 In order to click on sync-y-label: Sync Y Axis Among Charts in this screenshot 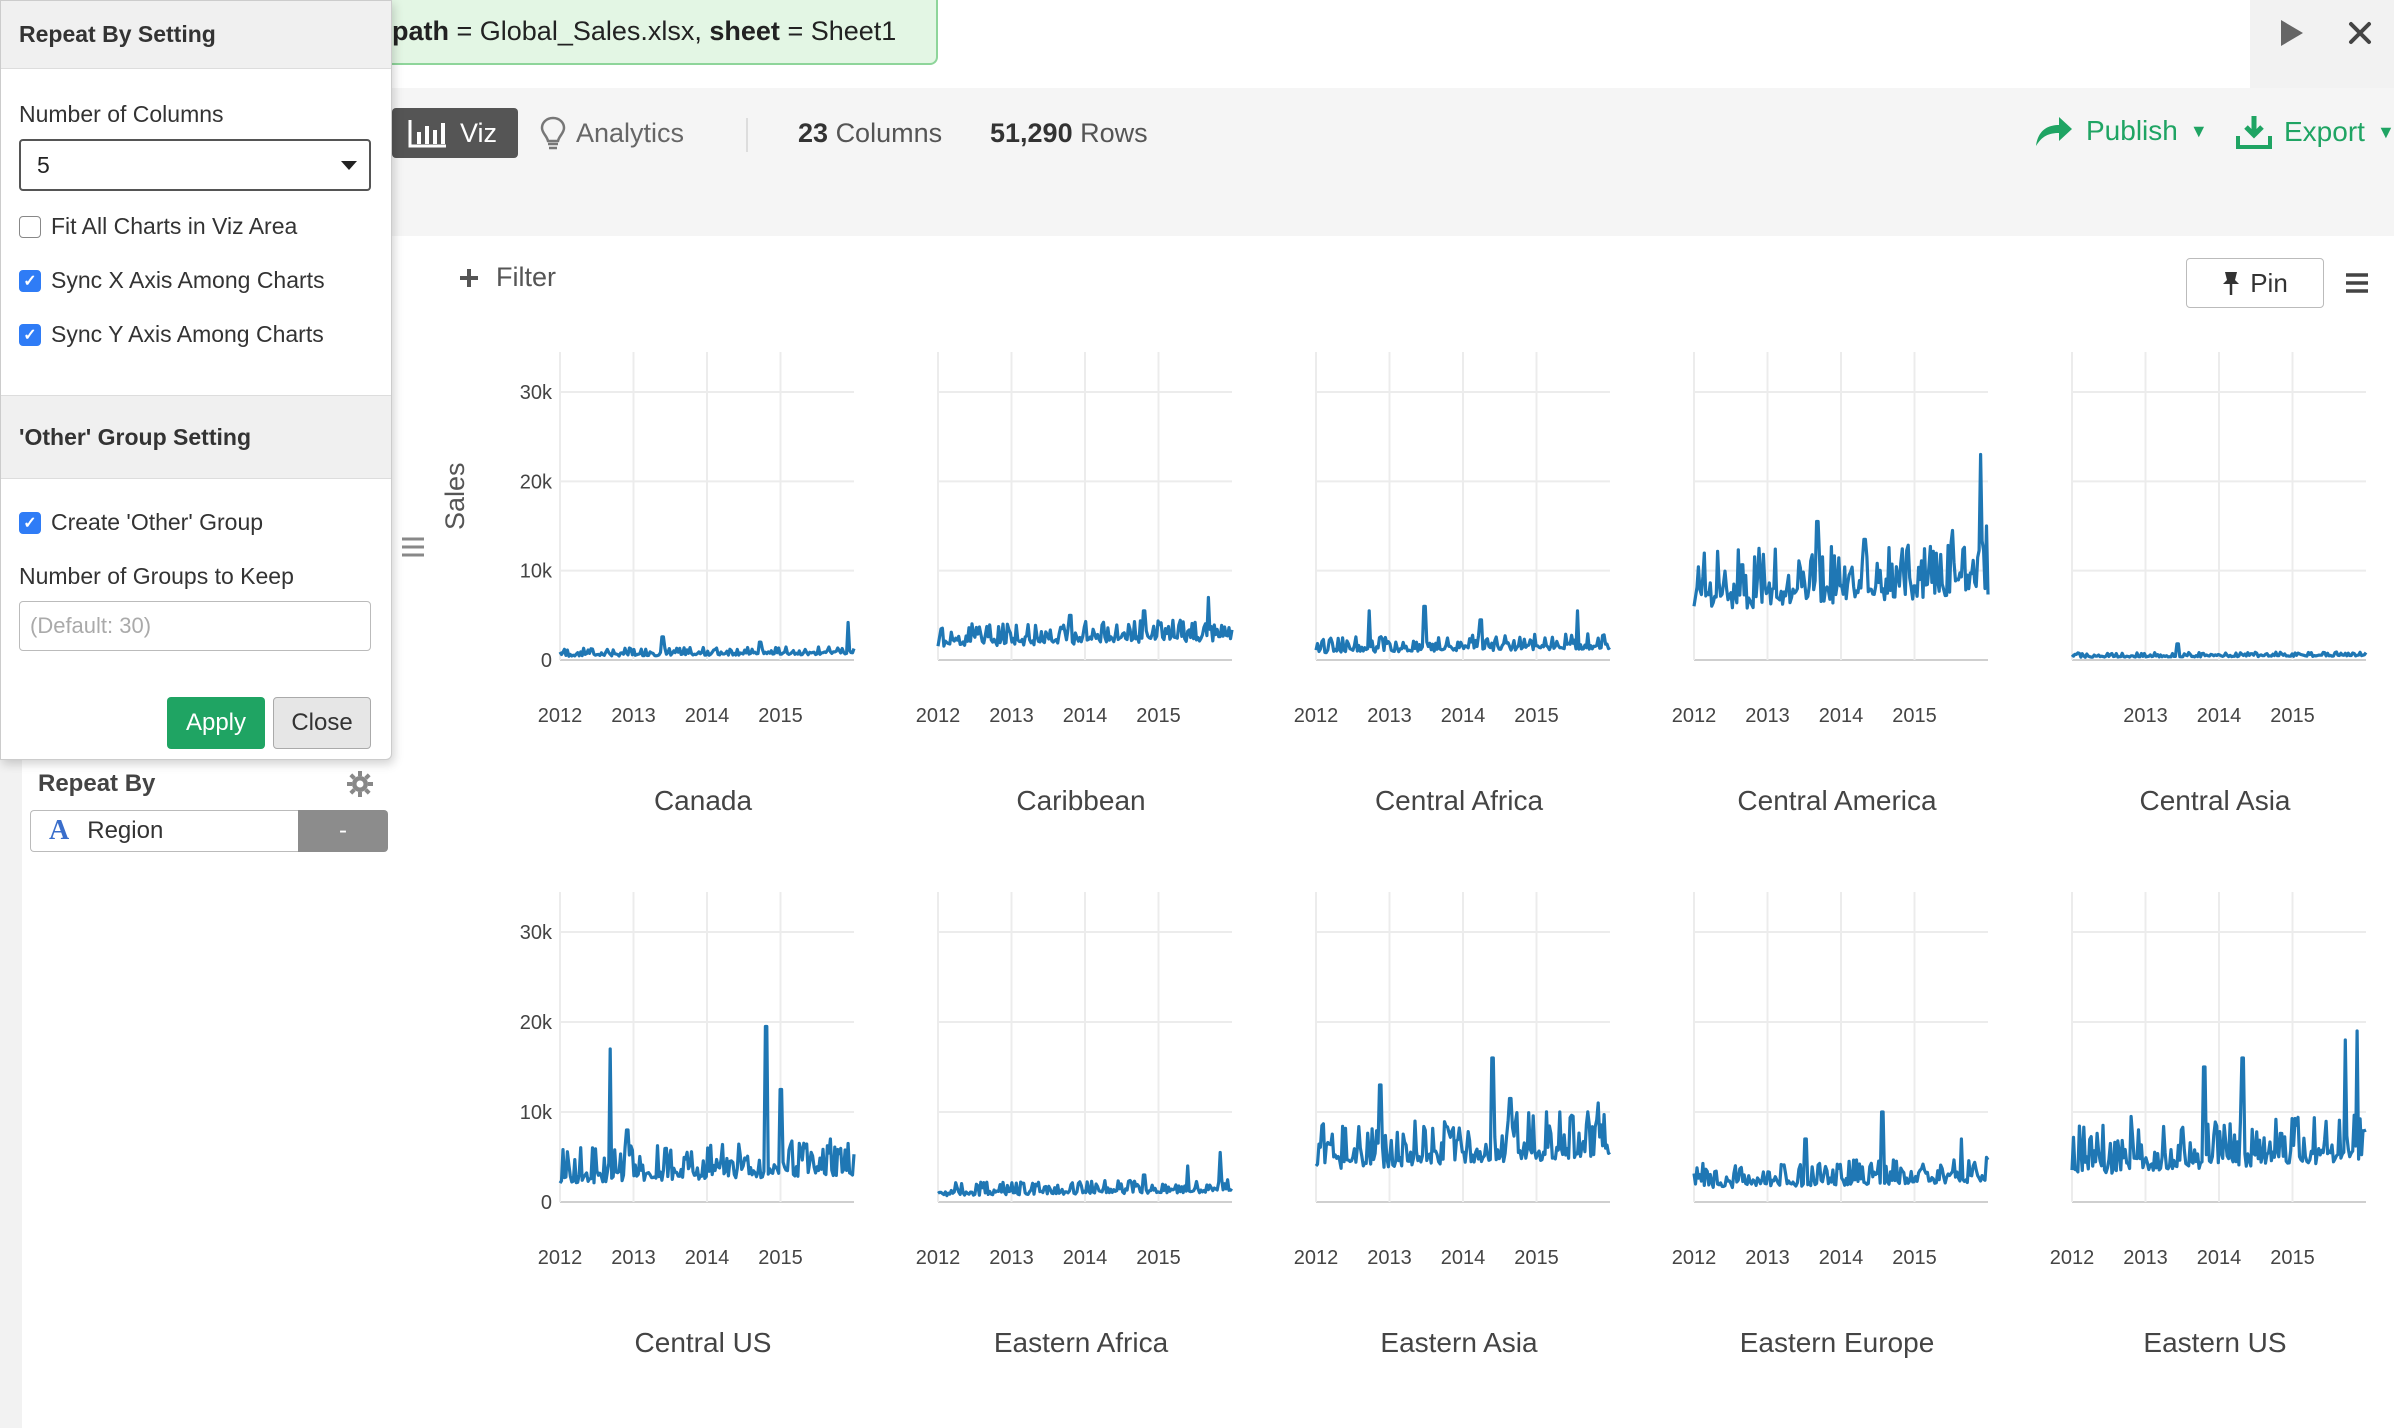, I will do `click(187, 334)`.